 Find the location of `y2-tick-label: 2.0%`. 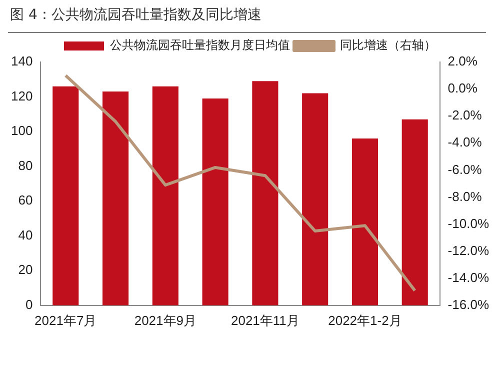

y2-tick-label: 2.0% is located at coordinates (463, 61).